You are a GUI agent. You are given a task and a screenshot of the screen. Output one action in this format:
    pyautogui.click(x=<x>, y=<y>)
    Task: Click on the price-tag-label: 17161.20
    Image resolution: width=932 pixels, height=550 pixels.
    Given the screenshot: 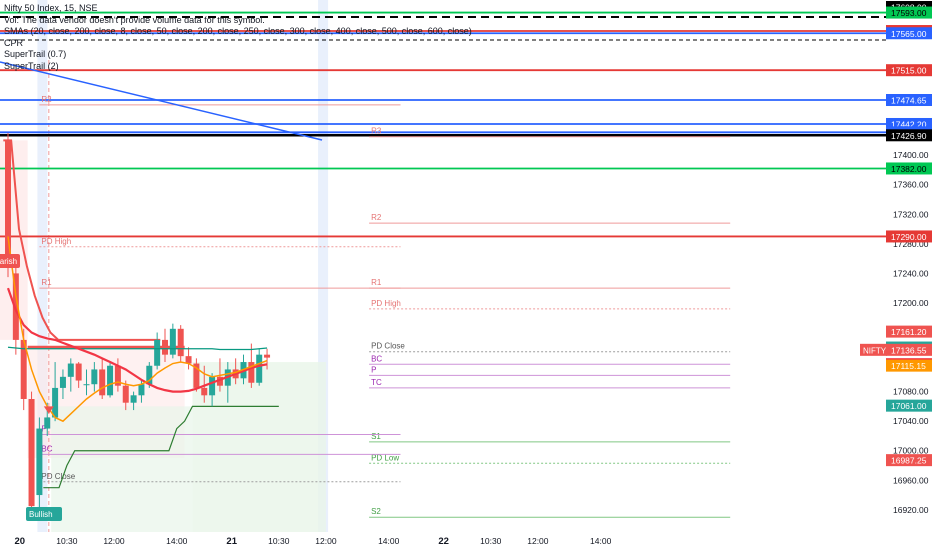 What is the action you would take?
    pyautogui.click(x=909, y=332)
    